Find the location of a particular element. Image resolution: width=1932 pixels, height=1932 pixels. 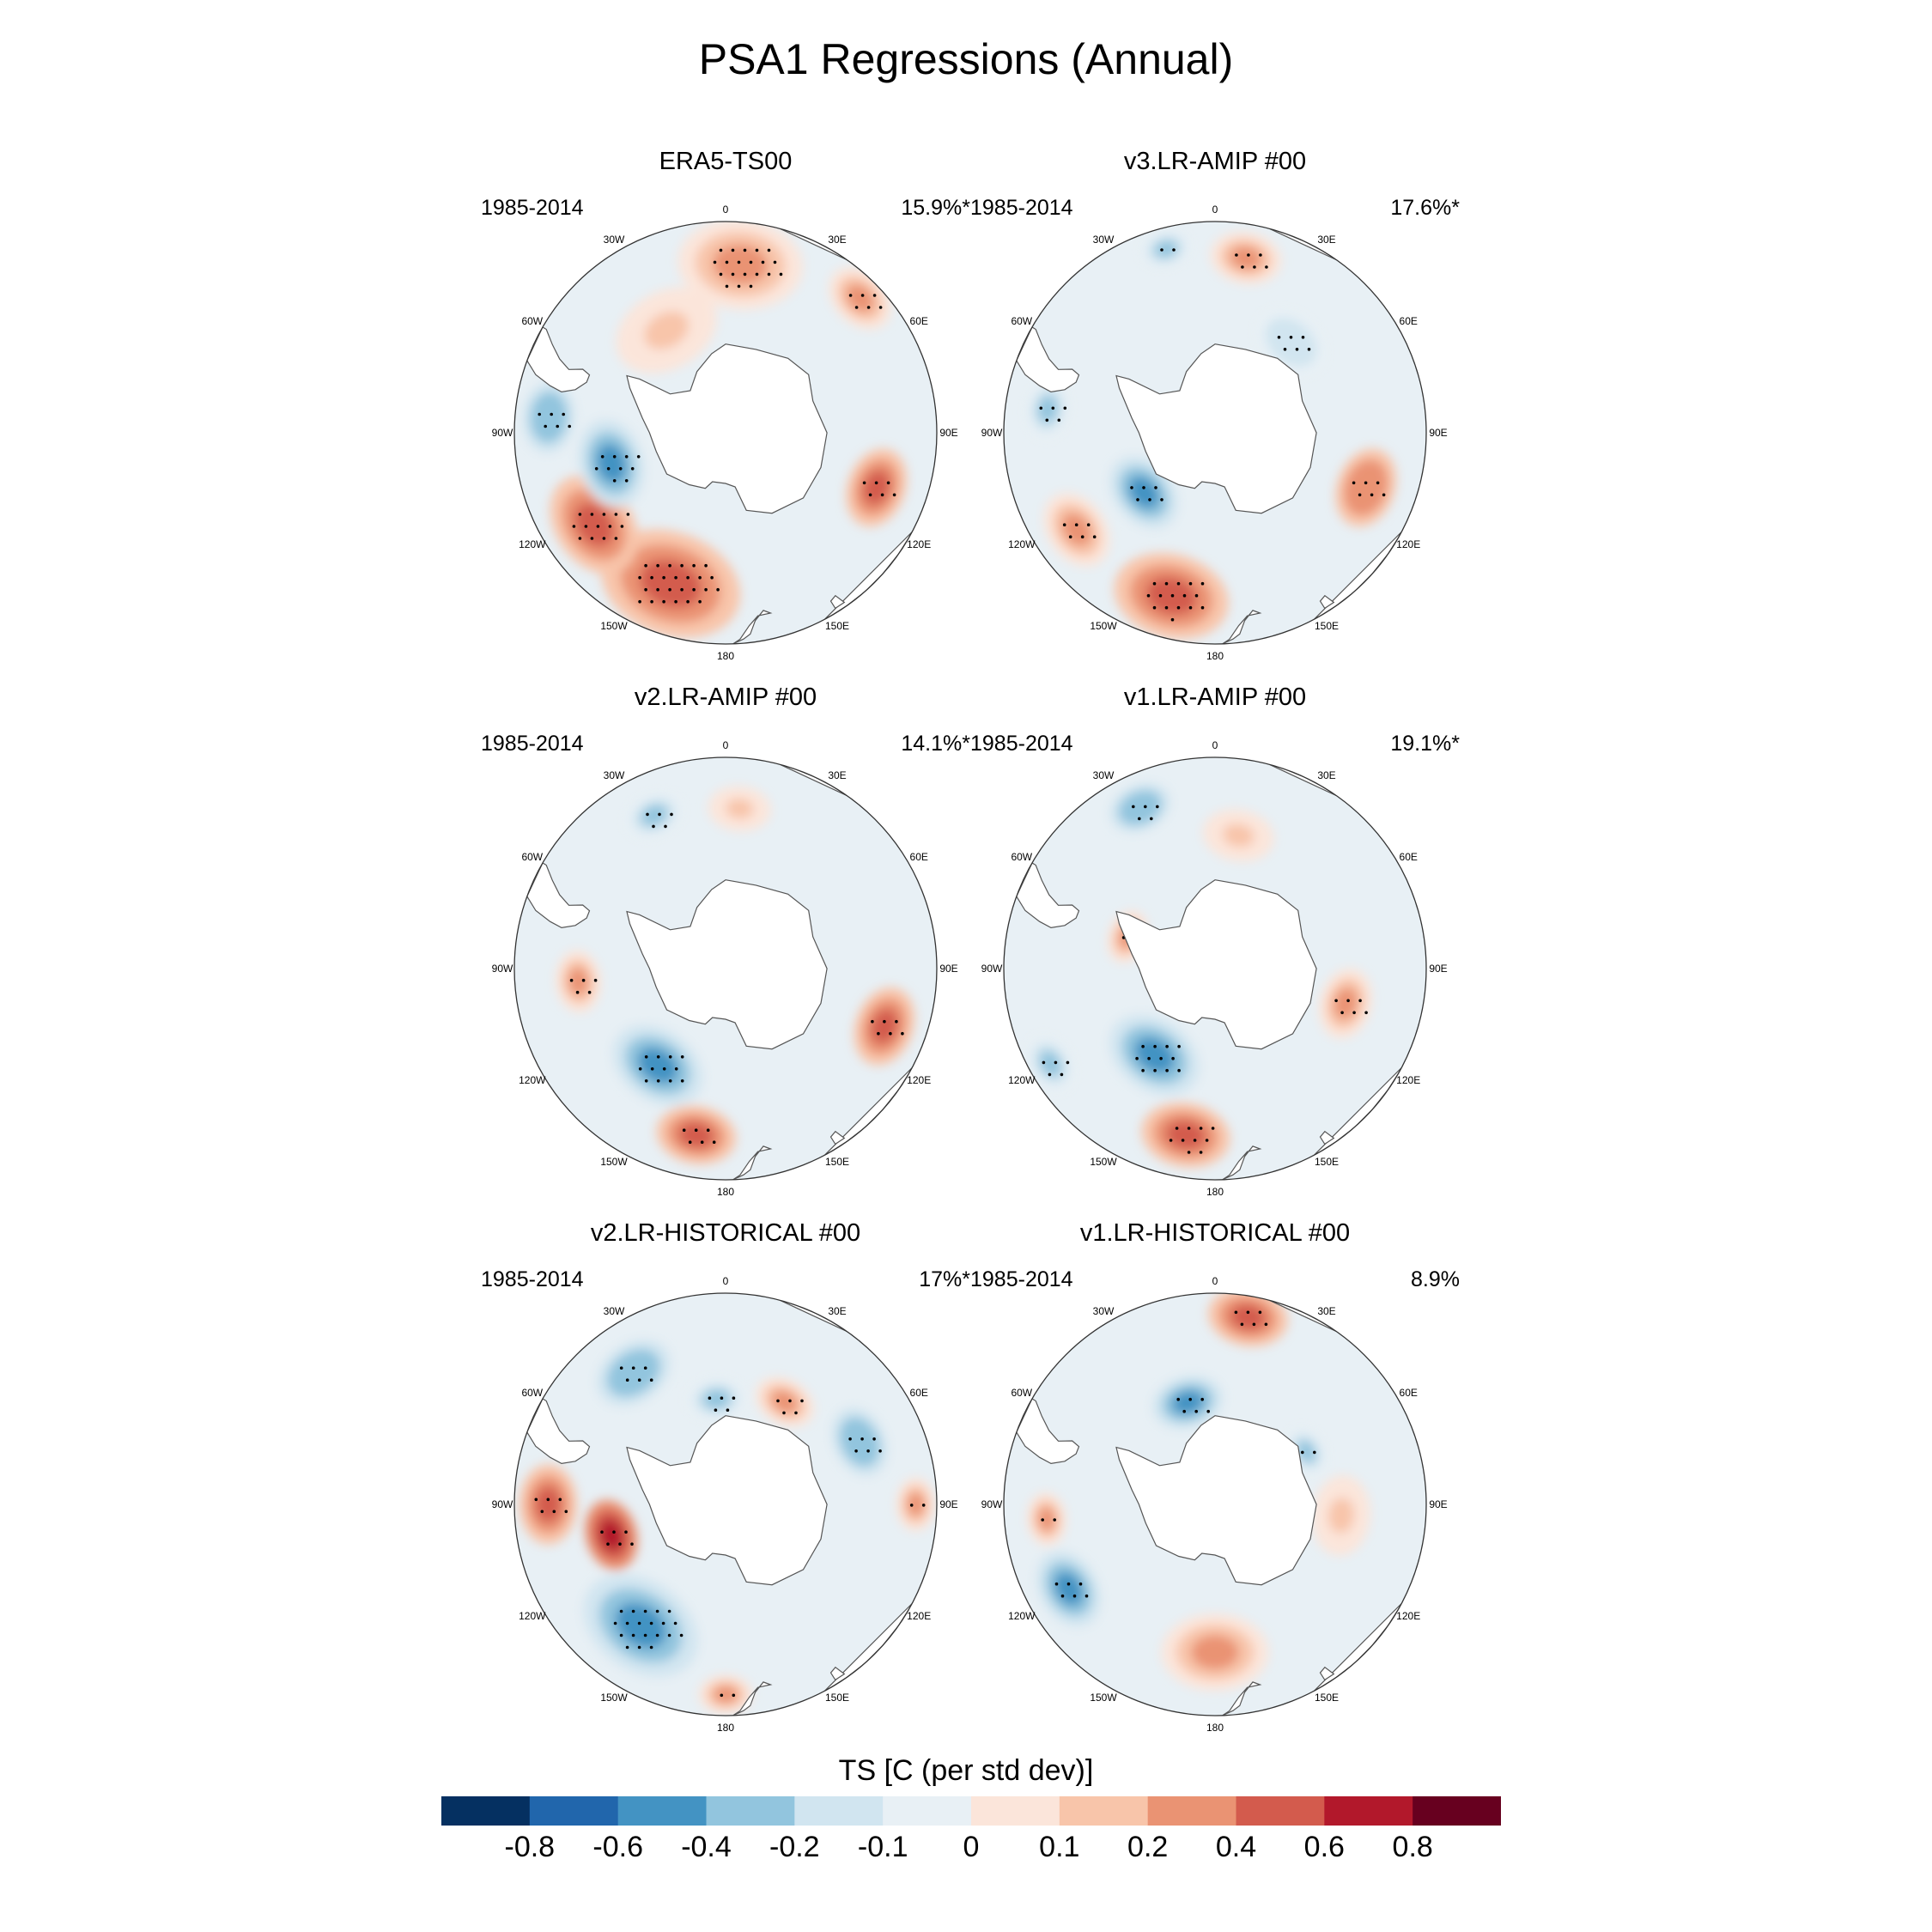

map-border is located at coordinates (726, 1504).